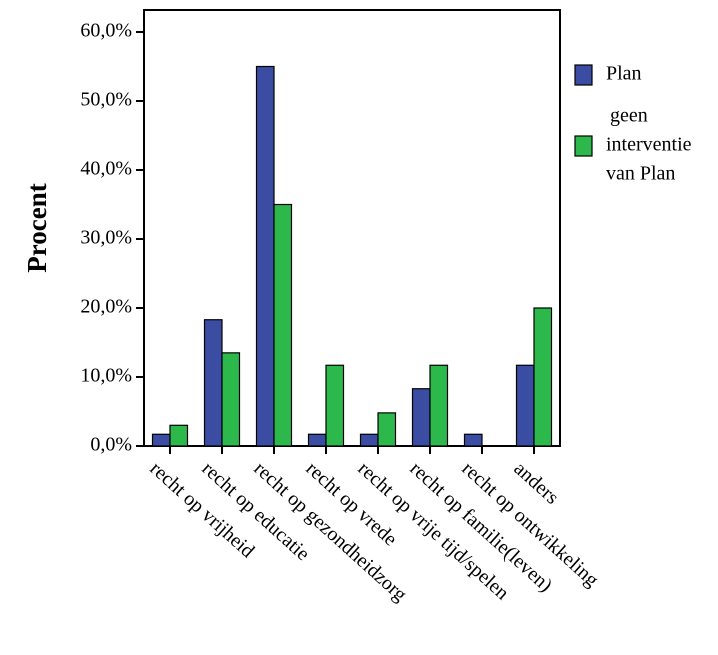  What do you see at coordinates (583, 75) in the screenshot?
I see `legend-swatch-plan` at bounding box center [583, 75].